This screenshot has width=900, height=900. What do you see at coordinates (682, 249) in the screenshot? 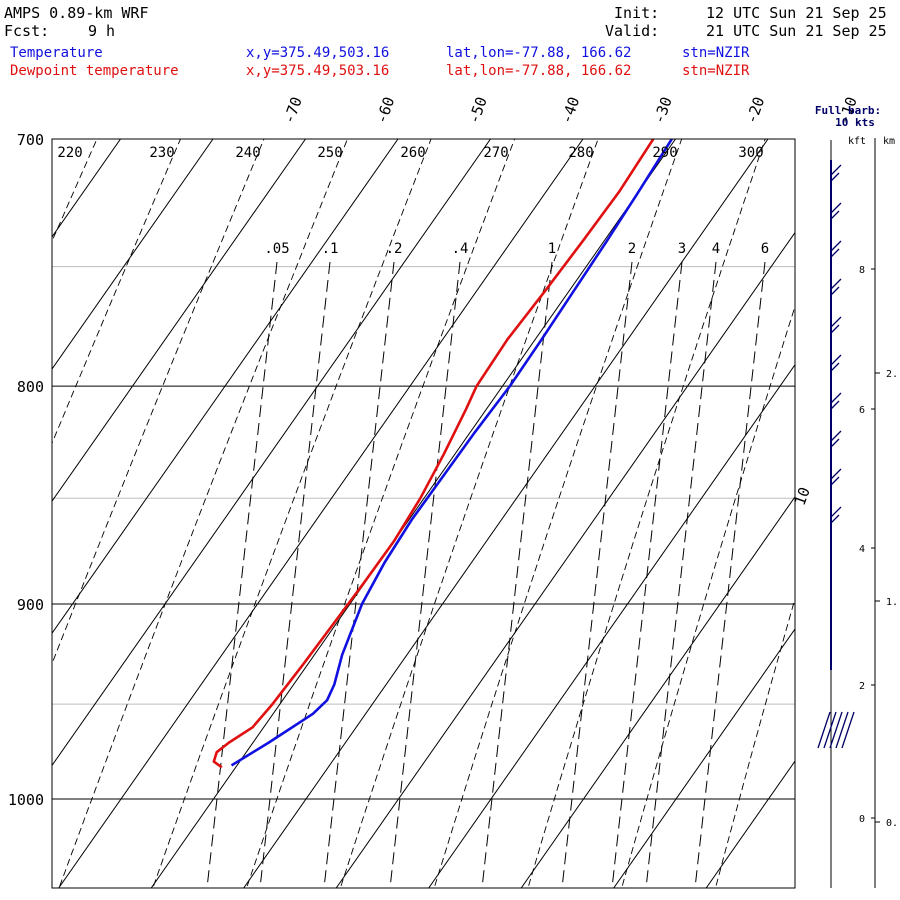
I see `mixing-ratio-label: 3` at bounding box center [682, 249].